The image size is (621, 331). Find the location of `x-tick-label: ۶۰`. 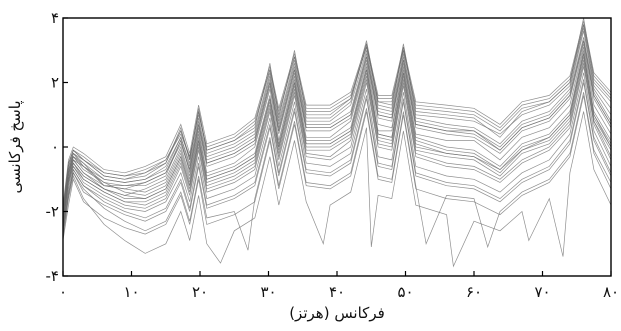

x-tick-label: ۶۰ is located at coordinates (474, 292).